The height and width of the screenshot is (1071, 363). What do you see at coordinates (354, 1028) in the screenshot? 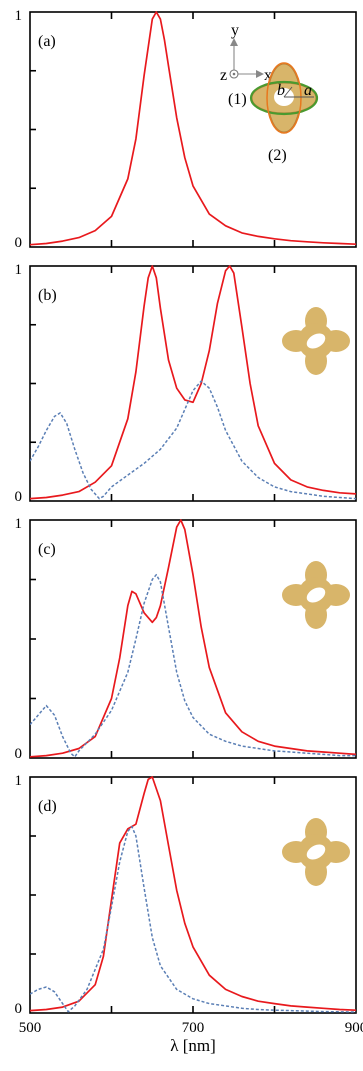
I see `x-tick-label: 900` at bounding box center [354, 1028].